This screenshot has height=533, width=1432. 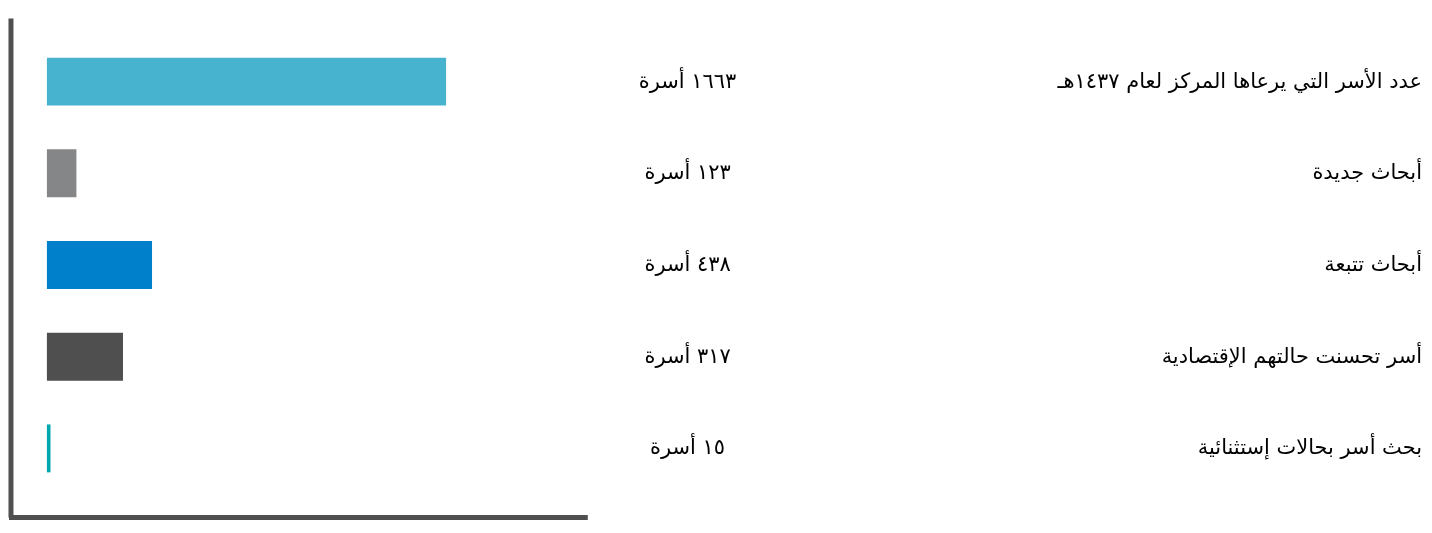 I want to click on data-label: ١٥ أسرة, so click(x=688, y=446).